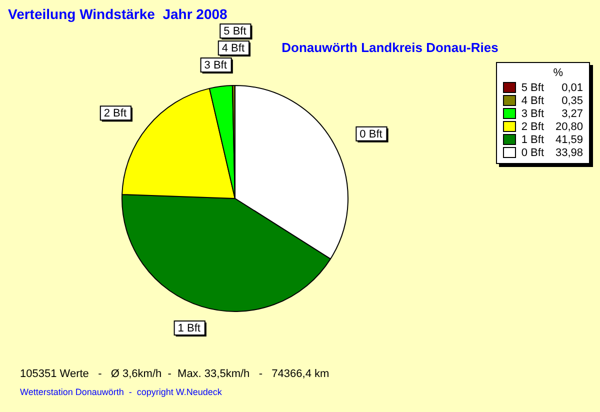 The width and height of the screenshot is (600, 412). Describe the element at coordinates (558, 73) in the screenshot. I see `legend-title: %` at that location.